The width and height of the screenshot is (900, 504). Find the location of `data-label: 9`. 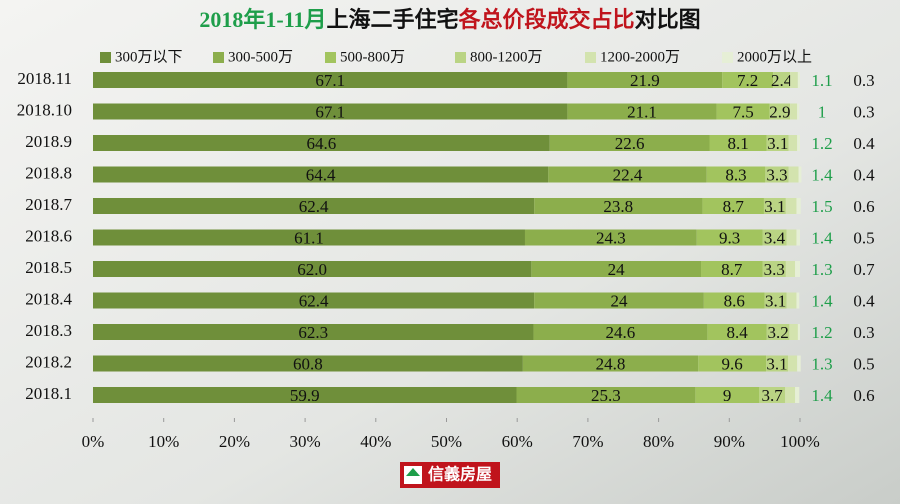

data-label: 9 is located at coordinates (727, 395).